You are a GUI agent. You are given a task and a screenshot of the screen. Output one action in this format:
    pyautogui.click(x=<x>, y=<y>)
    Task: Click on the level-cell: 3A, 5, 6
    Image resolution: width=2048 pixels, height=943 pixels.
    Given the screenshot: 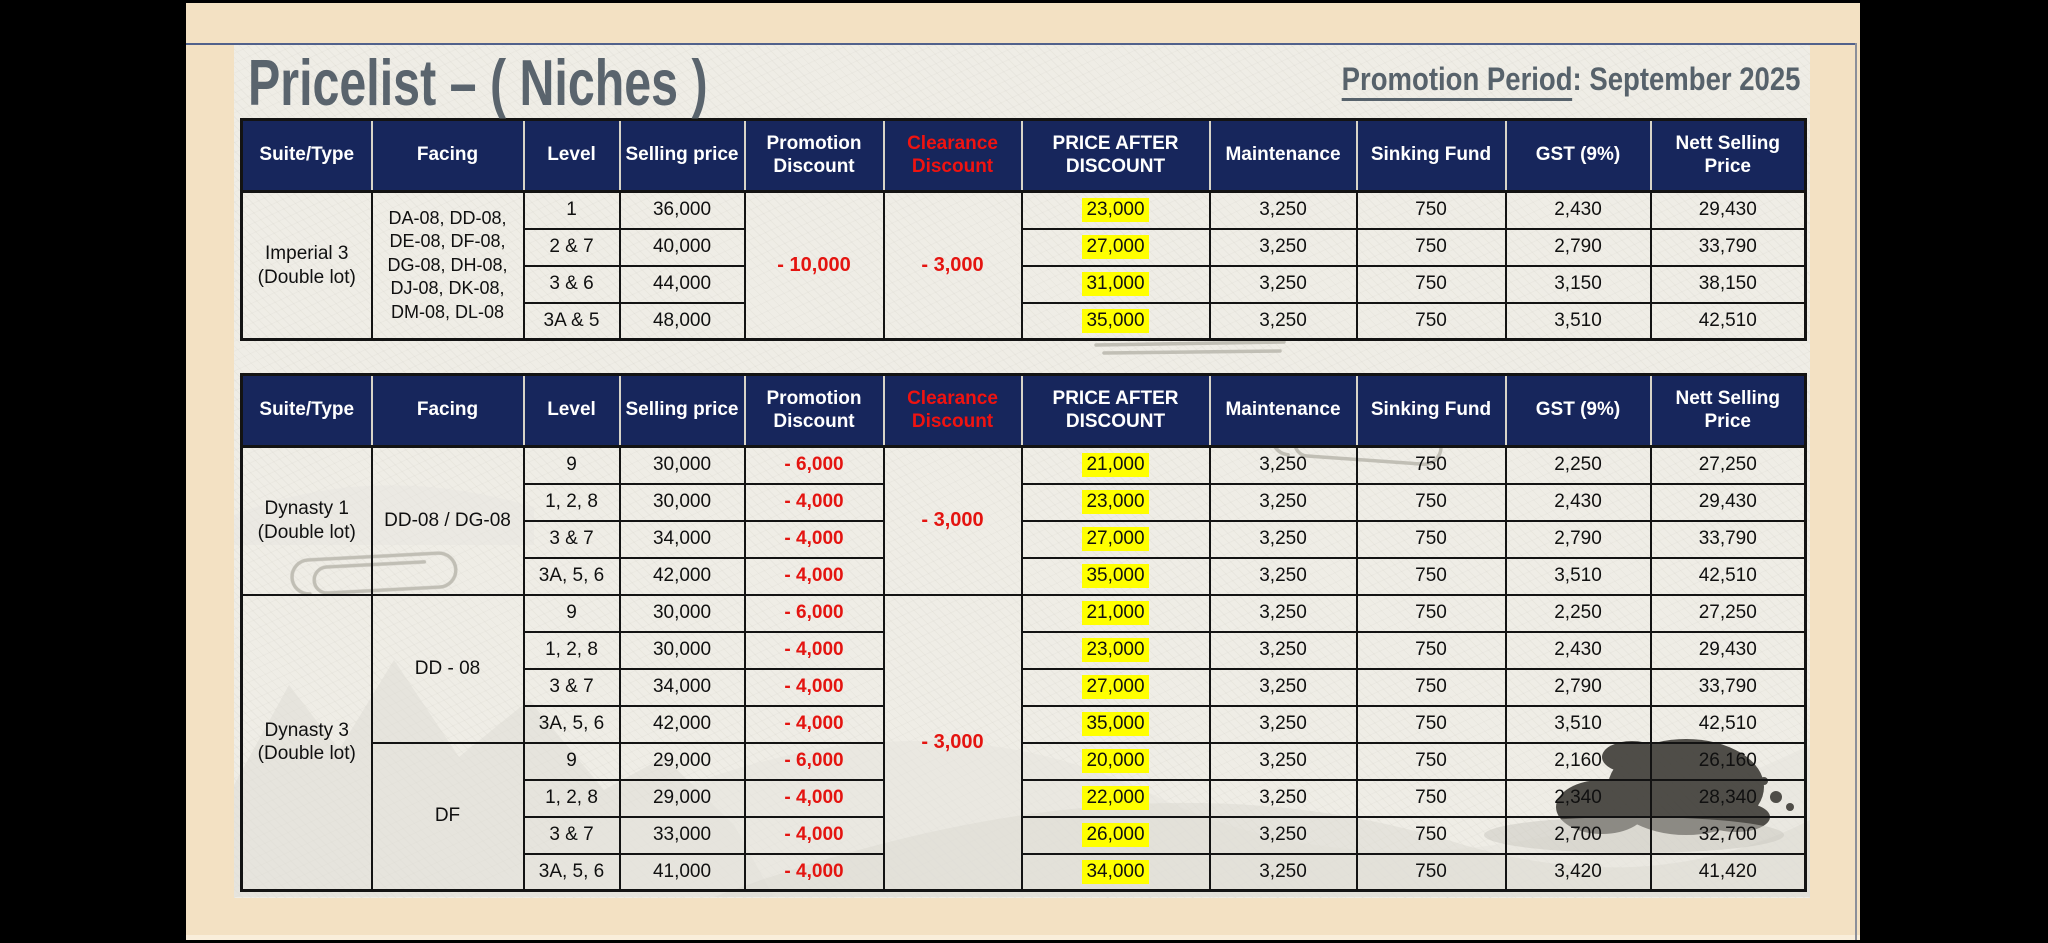 What is the action you would take?
    pyautogui.click(x=571, y=576)
    